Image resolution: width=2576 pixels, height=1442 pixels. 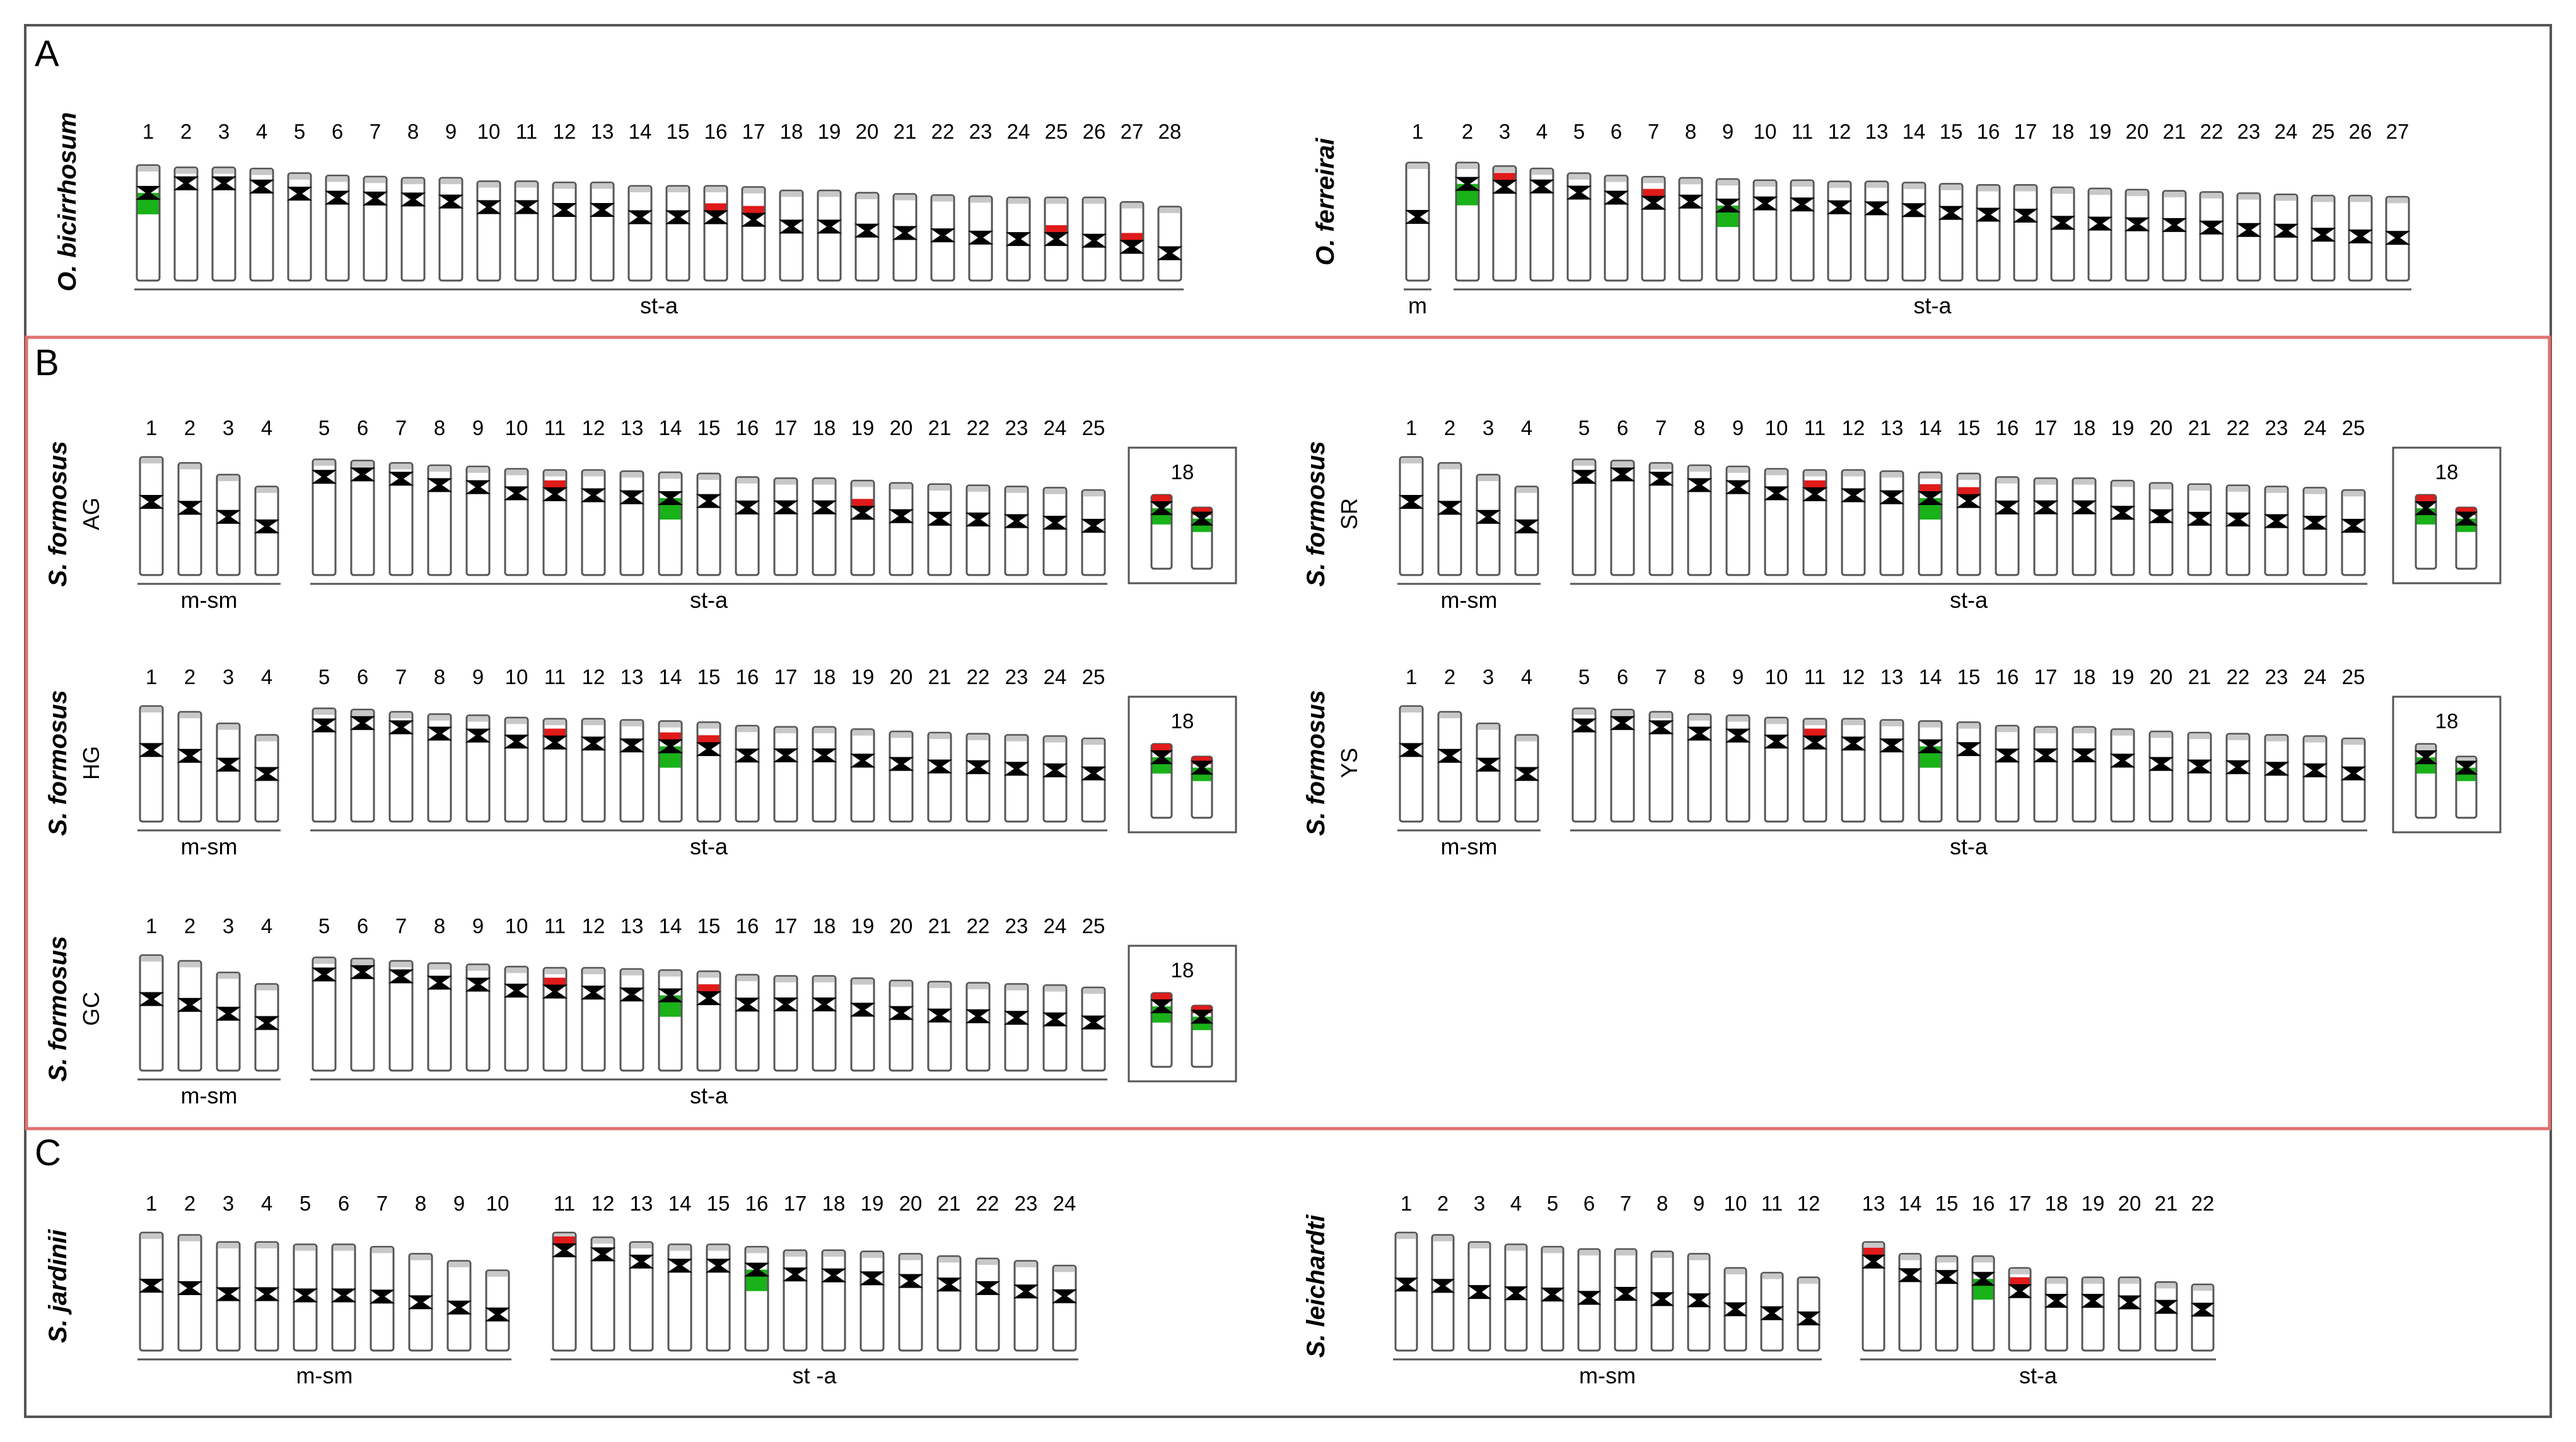 I want to click on chromosome-number: 1, so click(x=149, y=131).